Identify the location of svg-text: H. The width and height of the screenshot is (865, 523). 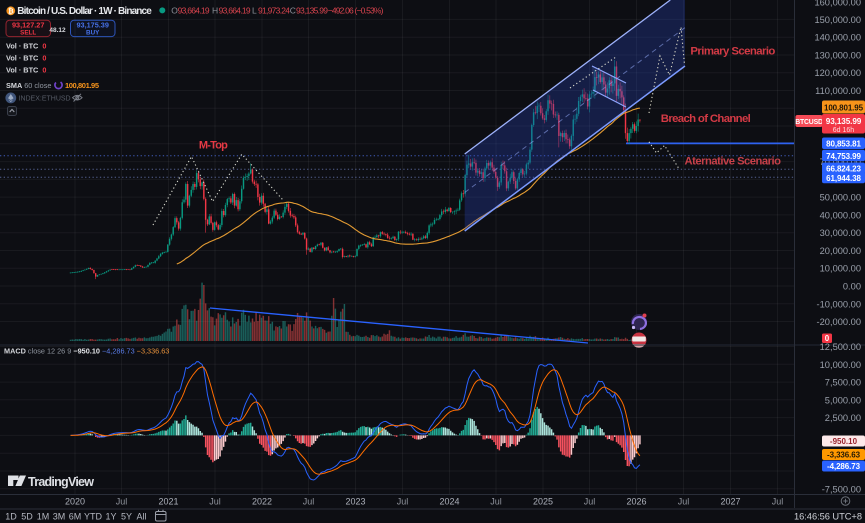
(215, 11).